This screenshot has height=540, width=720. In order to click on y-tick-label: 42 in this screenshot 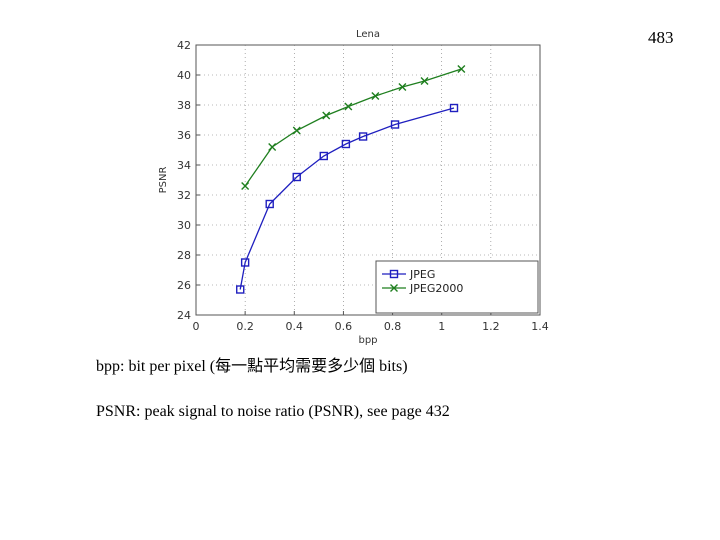, I will do `click(184, 45)`.